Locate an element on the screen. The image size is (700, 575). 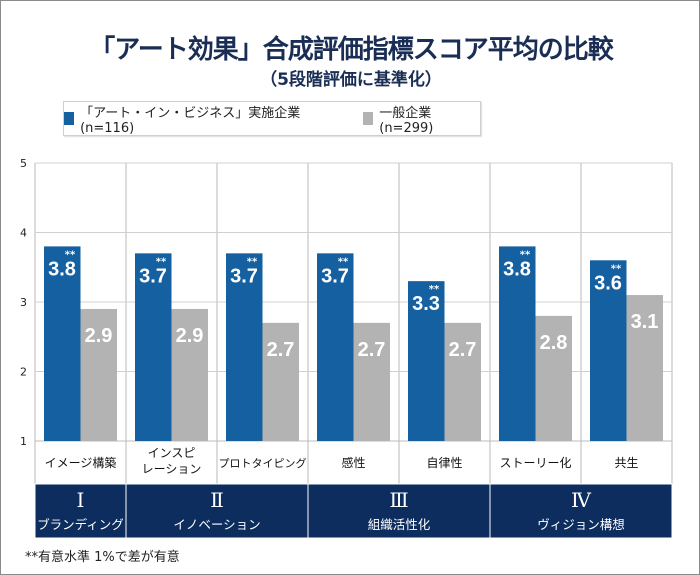
footnote: **有意水準 1%で差が有意 is located at coordinates (102, 557).